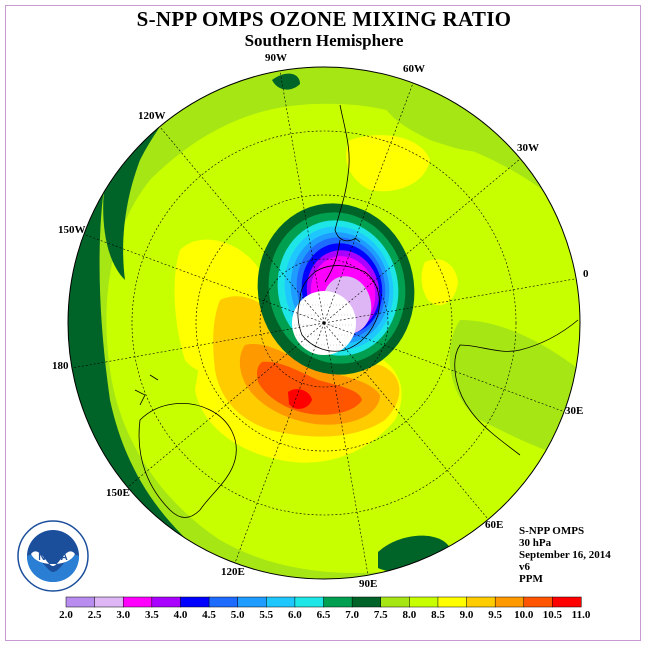 The image size is (648, 648). Describe the element at coordinates (422, 241) in the screenshot. I see `meridian-30W` at that location.